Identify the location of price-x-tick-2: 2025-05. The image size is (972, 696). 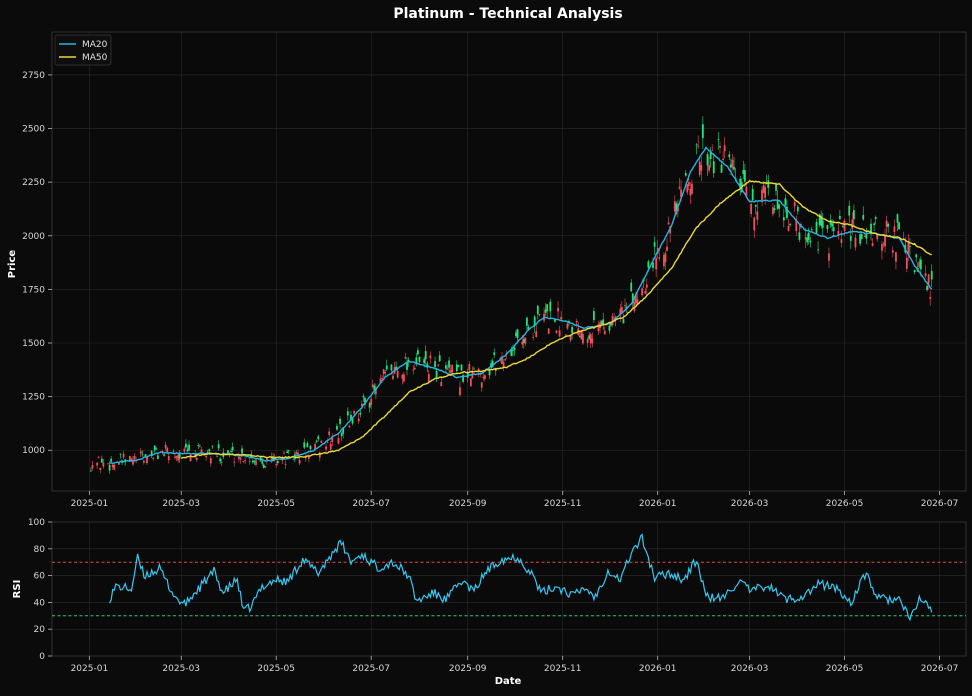
(276, 504).